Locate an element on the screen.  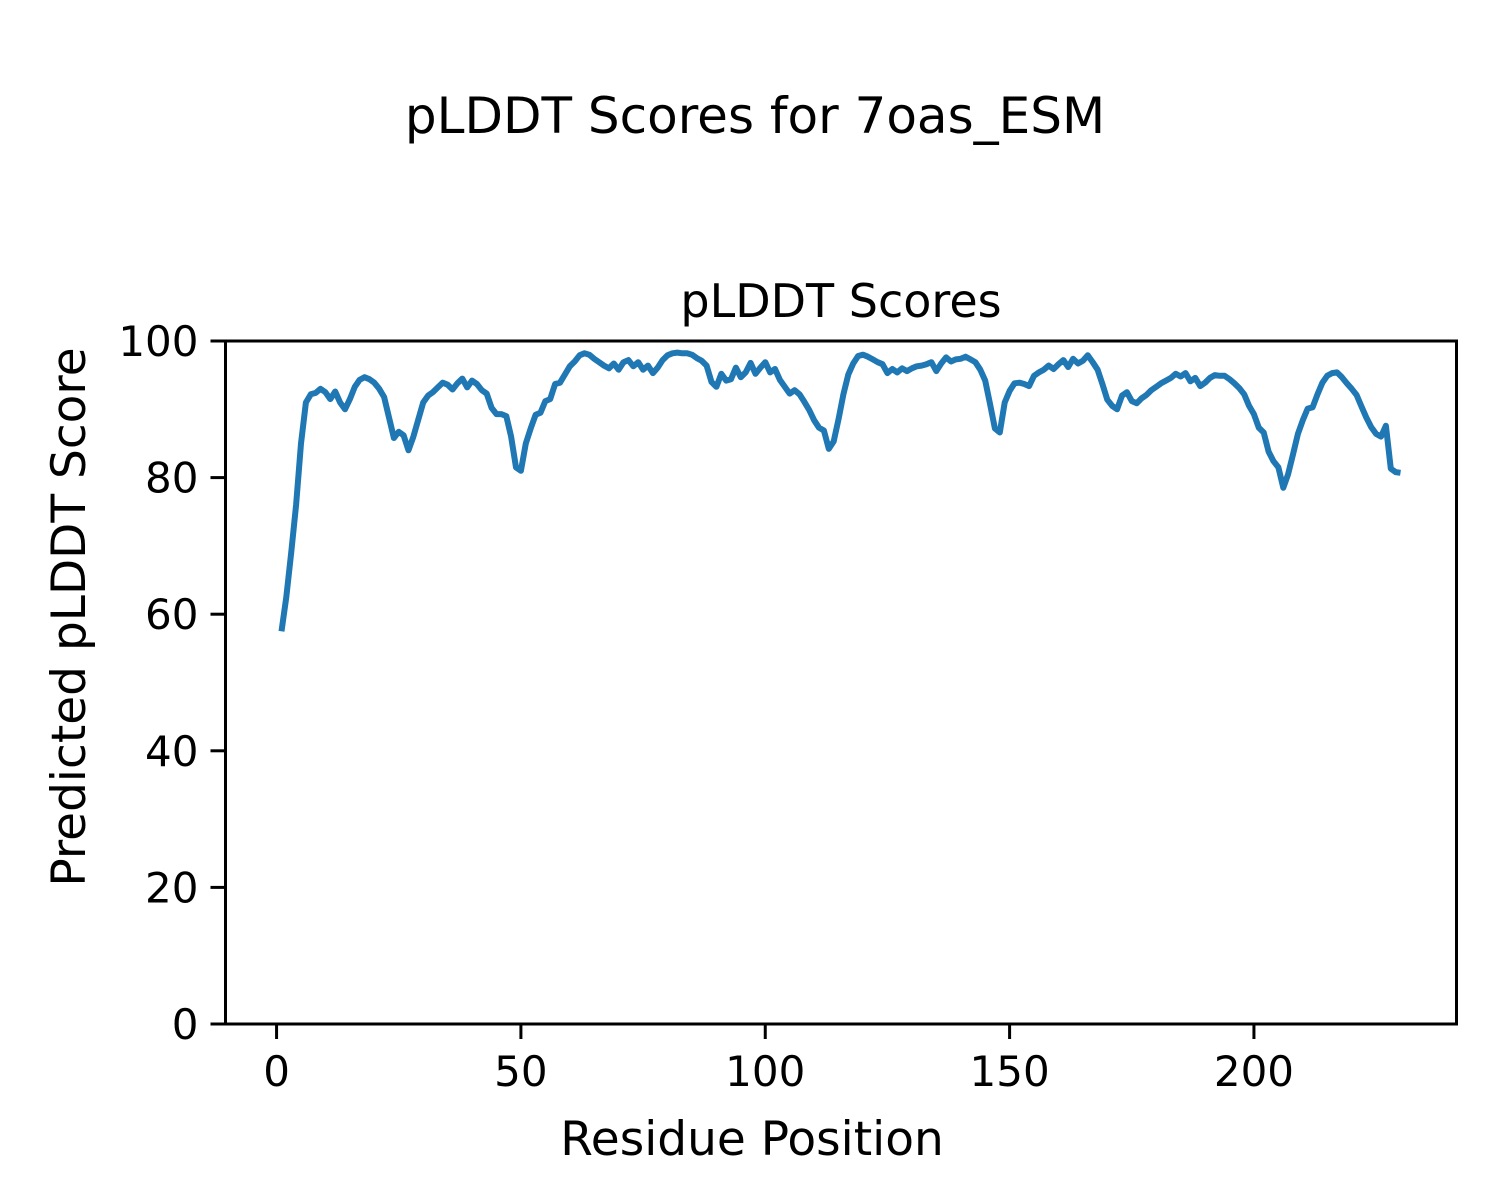
x-axis-label: Residue Position is located at coordinates (751, 1139).